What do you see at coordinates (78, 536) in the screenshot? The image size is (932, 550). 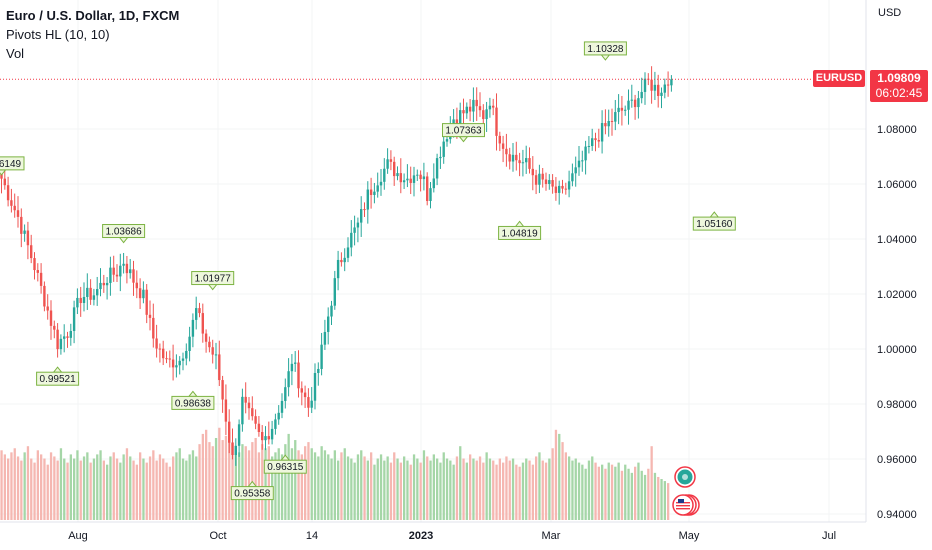 I see `time-tick-label: Aug` at bounding box center [78, 536].